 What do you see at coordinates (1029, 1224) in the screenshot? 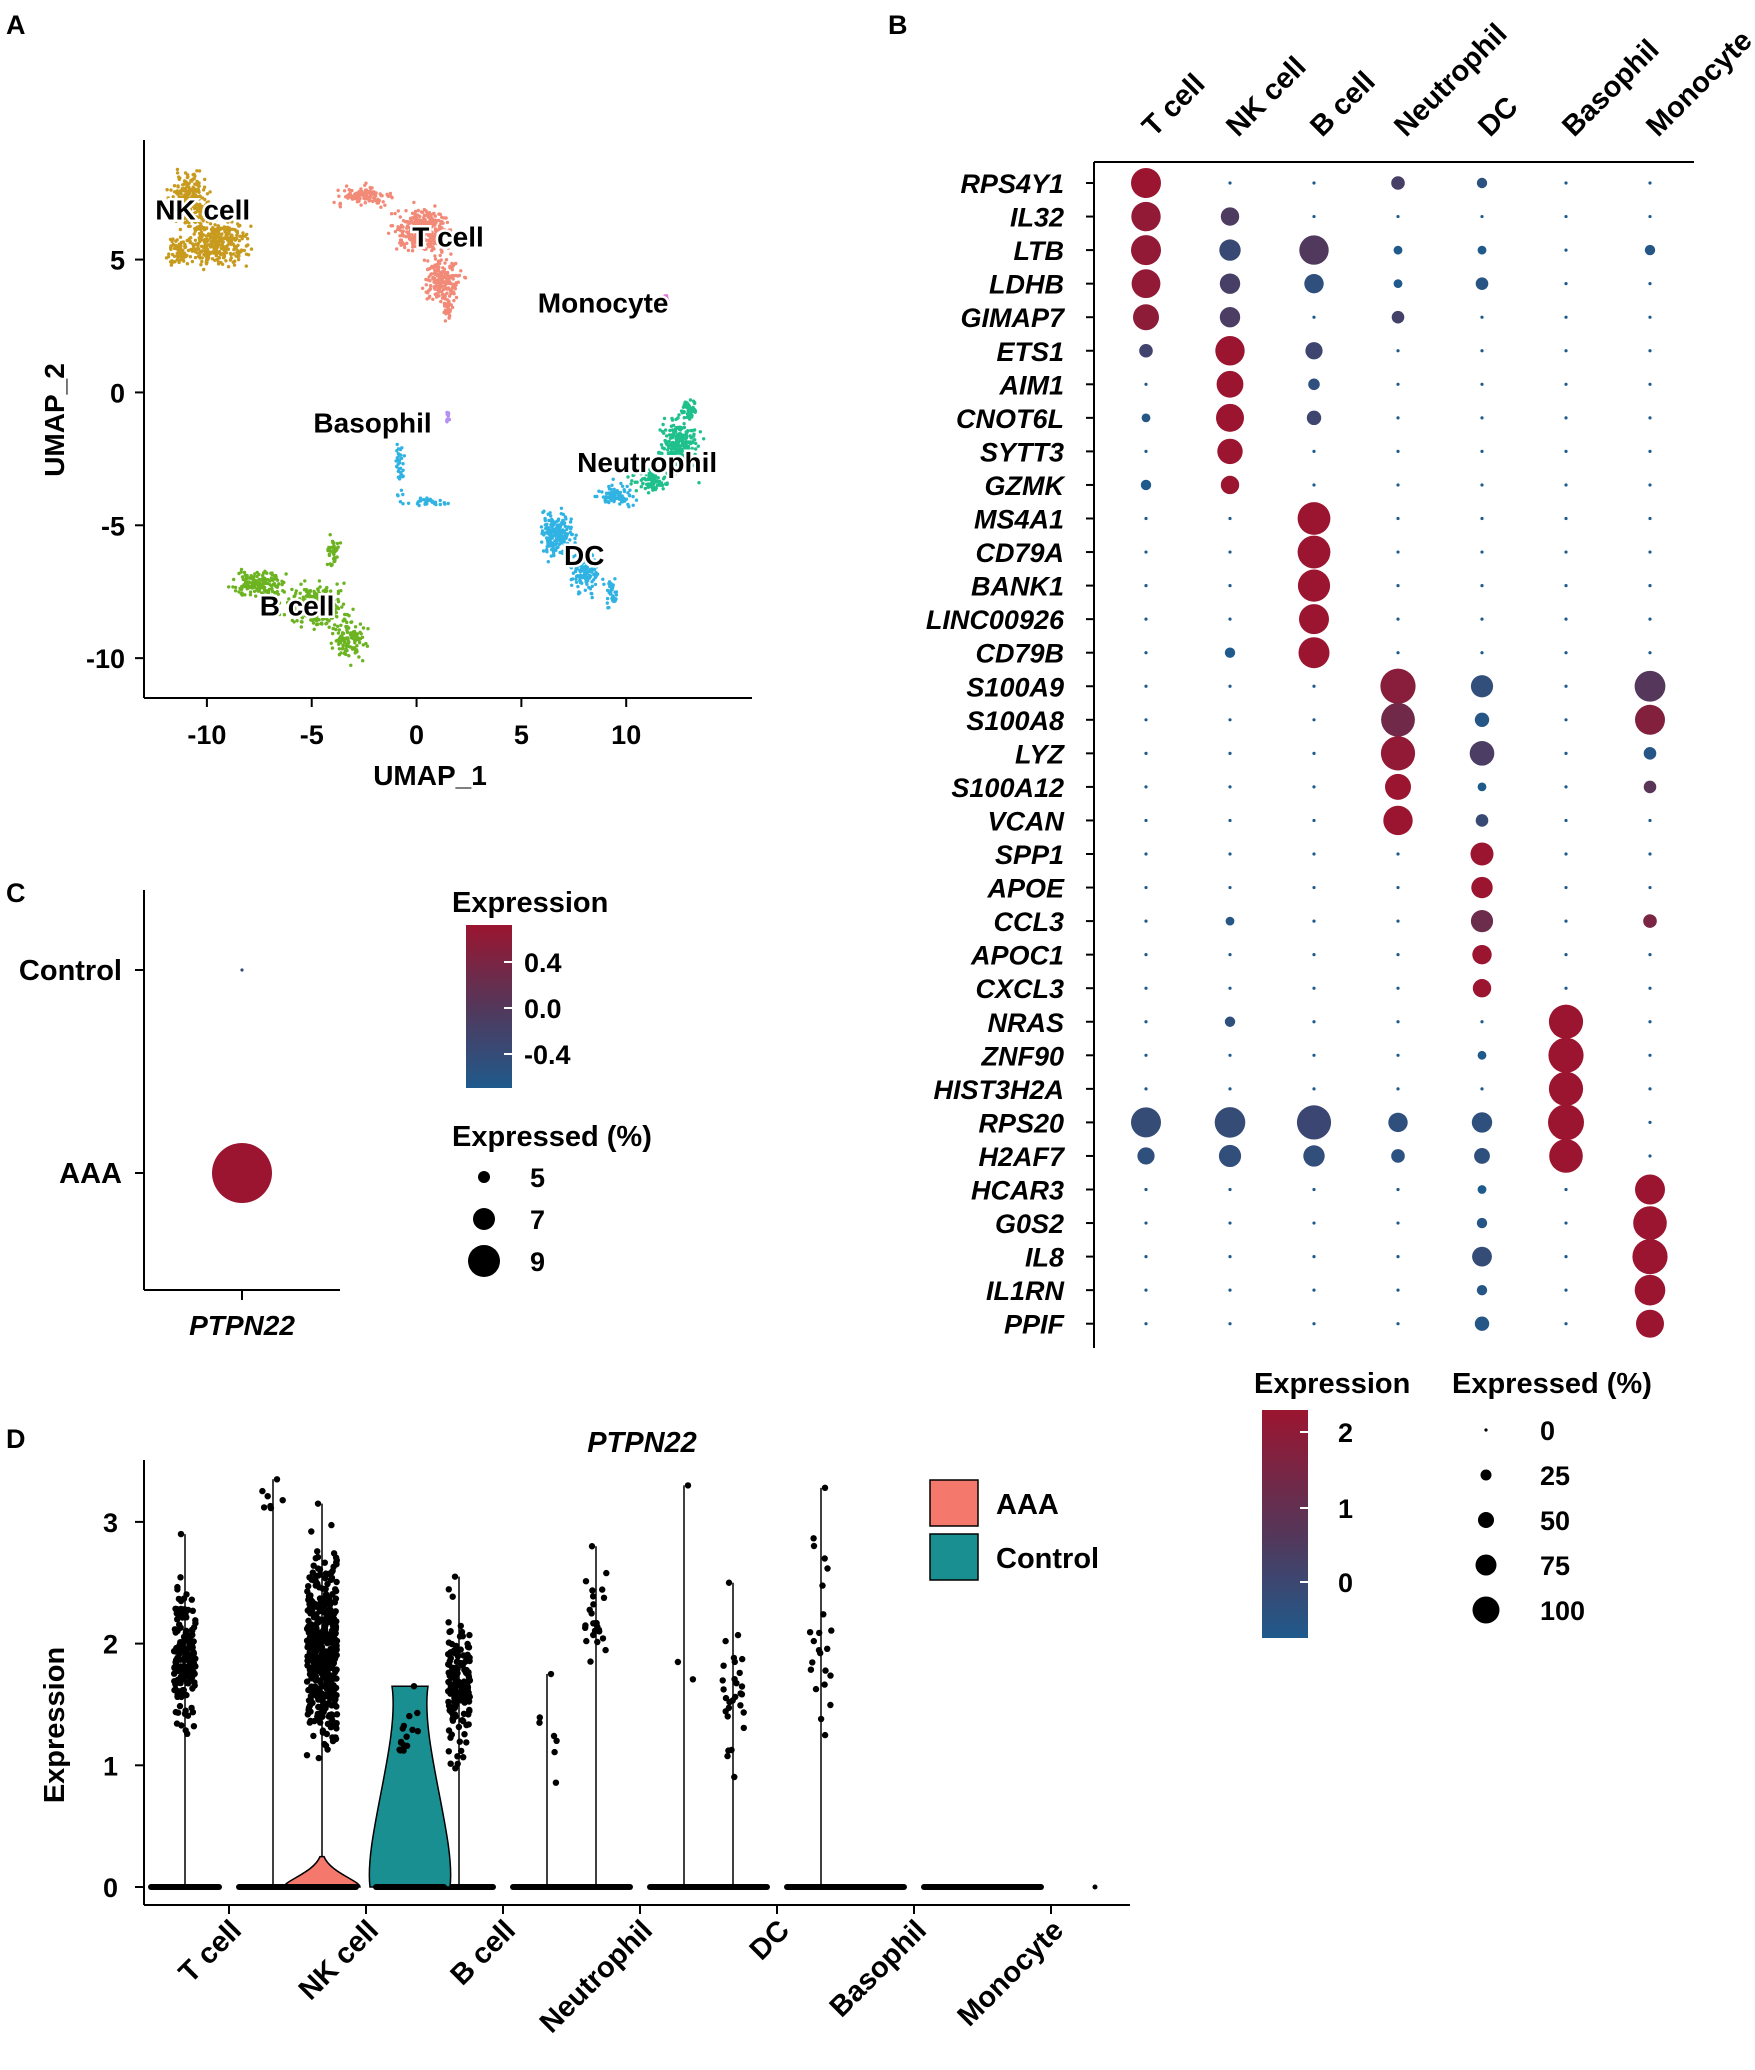
I see `dotplot-gene-label: G0S2` at bounding box center [1029, 1224].